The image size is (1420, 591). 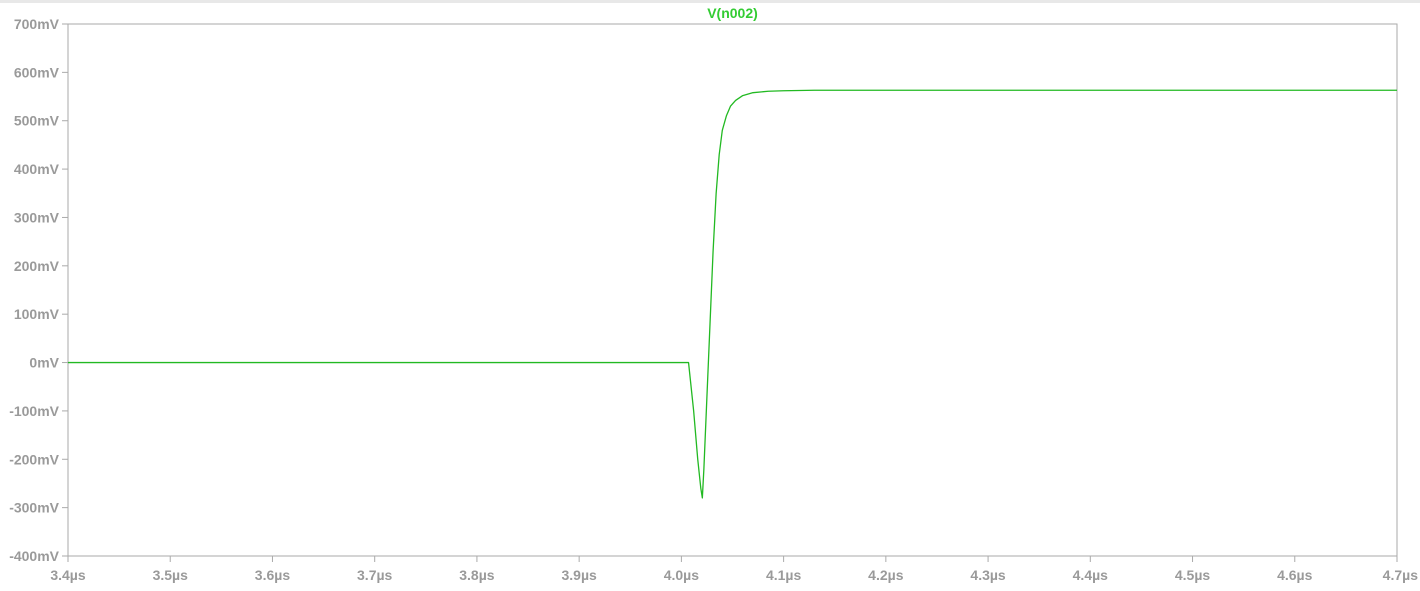 What do you see at coordinates (37, 217) in the screenshot?
I see `y-tick-label: 300mV` at bounding box center [37, 217].